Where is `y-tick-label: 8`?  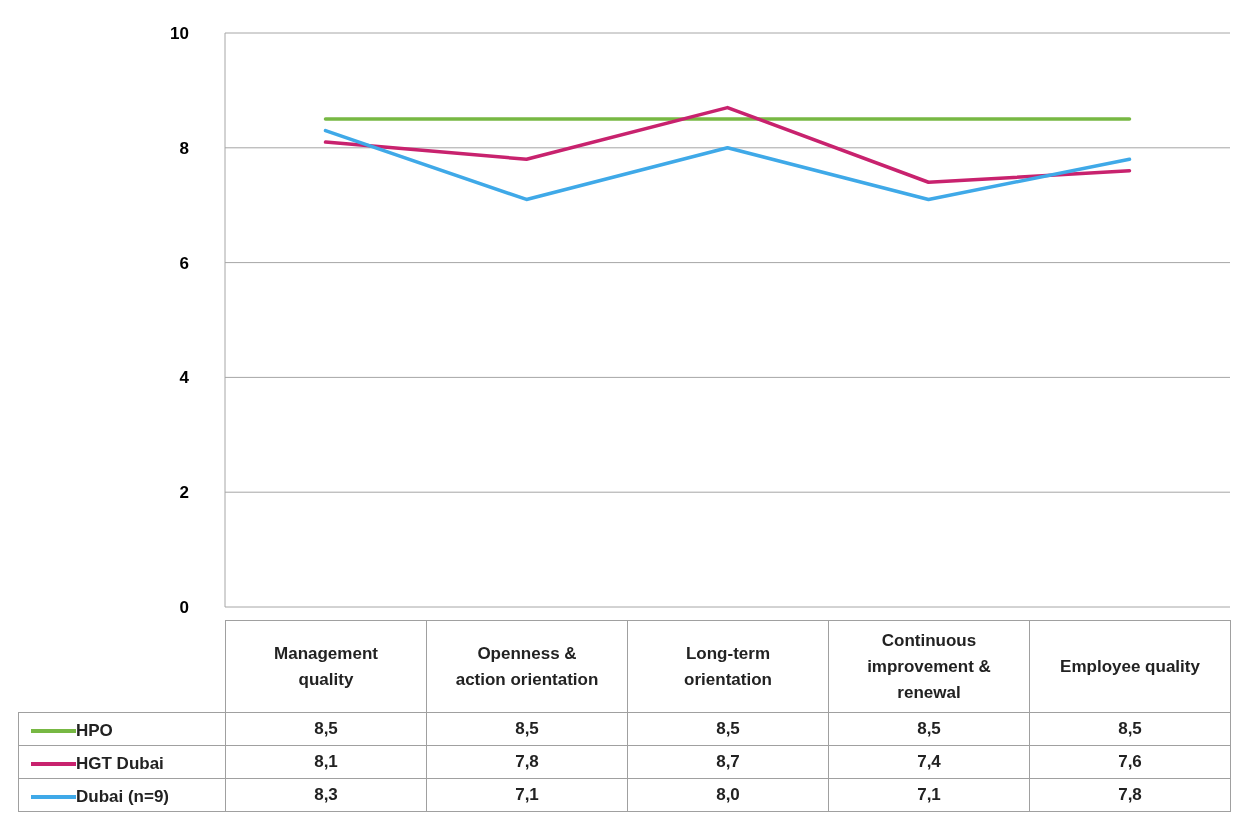 y-tick-label: 8 is located at coordinates (184, 148).